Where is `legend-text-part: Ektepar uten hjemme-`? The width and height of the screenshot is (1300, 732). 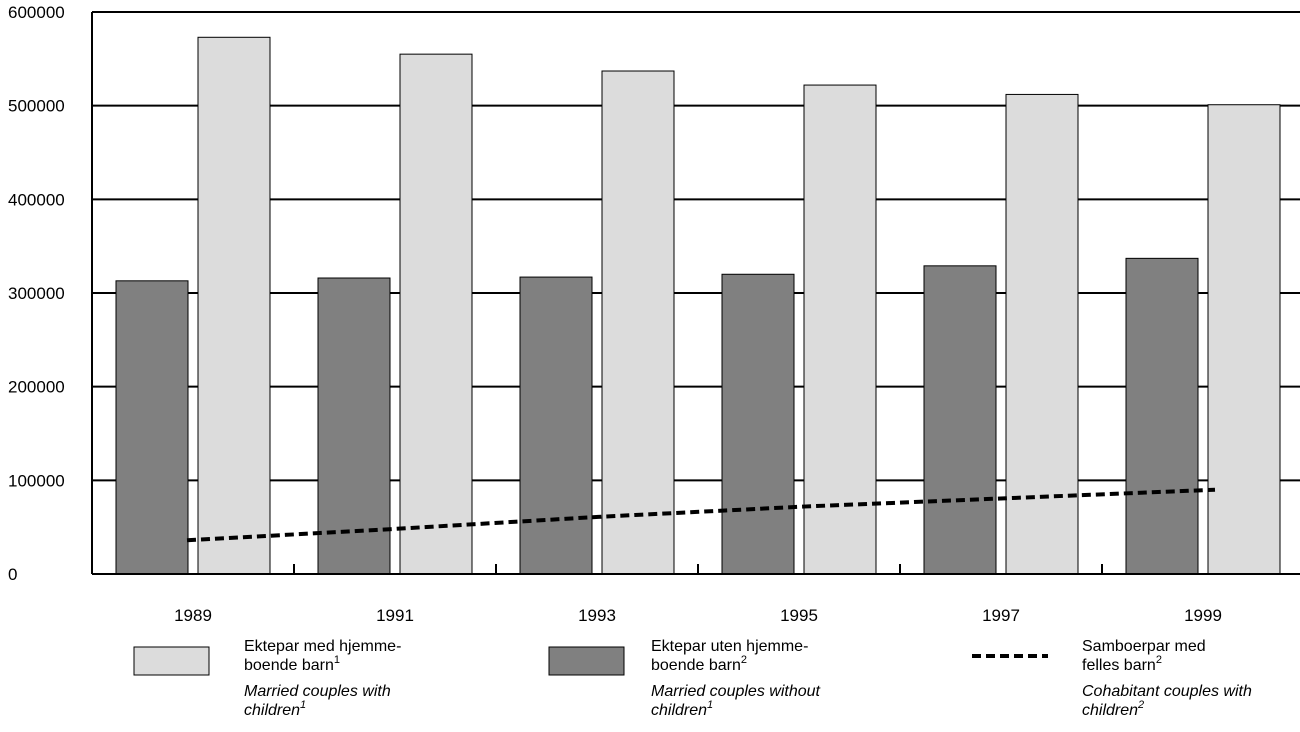 legend-text-part: Ektepar uten hjemme- is located at coordinates (729, 646).